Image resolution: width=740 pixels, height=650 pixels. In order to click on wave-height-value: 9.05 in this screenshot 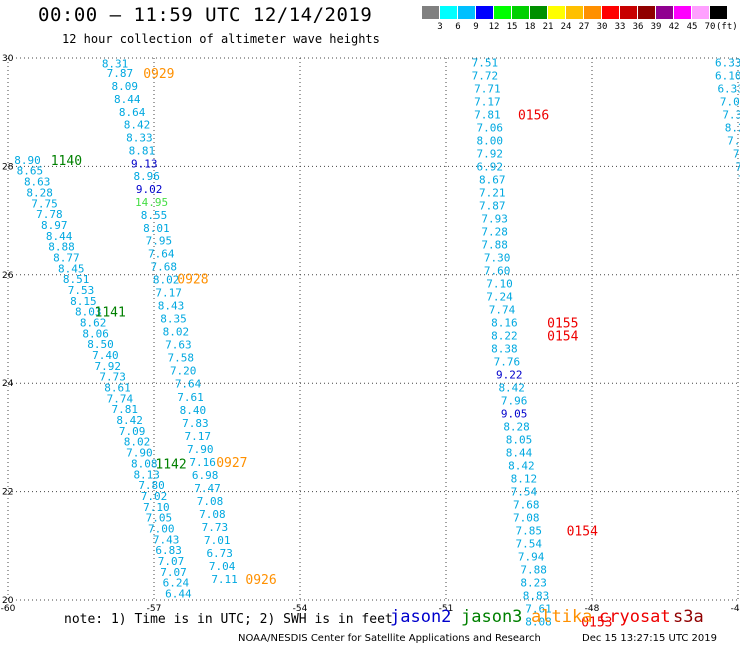, I will do `click(514, 414)`.